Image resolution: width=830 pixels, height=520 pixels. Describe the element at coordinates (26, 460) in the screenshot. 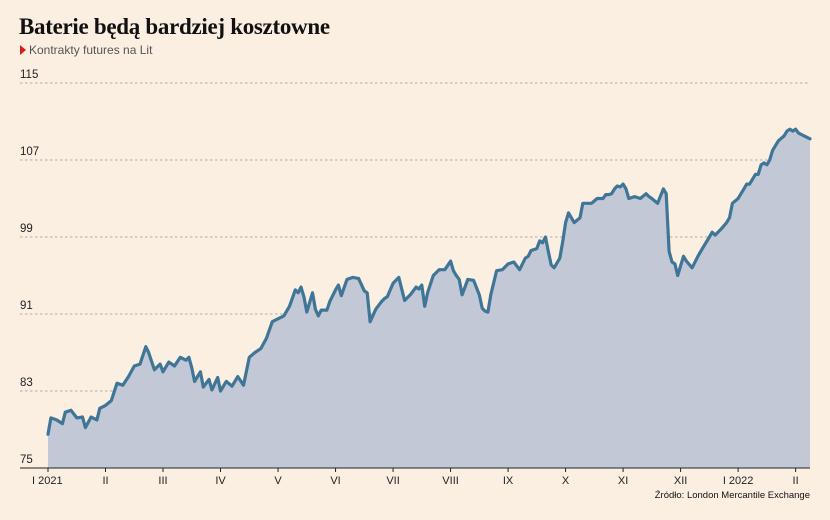

I see `y-tick-label: 75` at that location.